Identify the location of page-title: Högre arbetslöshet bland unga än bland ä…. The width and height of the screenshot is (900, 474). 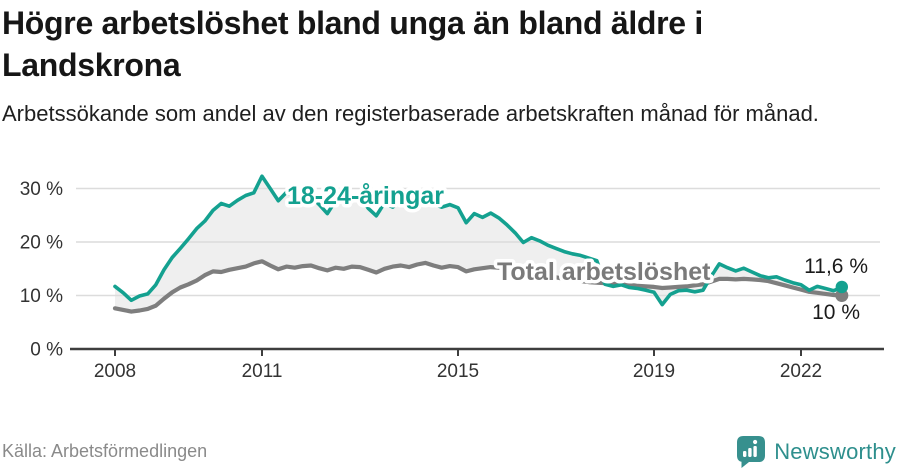
(352, 44).